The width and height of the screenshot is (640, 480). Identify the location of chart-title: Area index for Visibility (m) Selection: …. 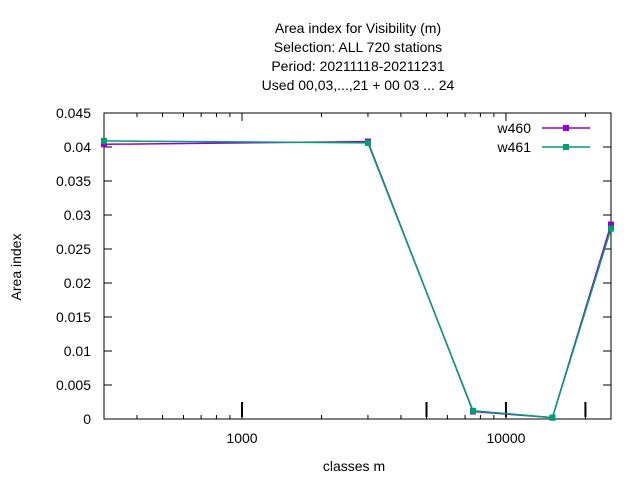
(358, 56).